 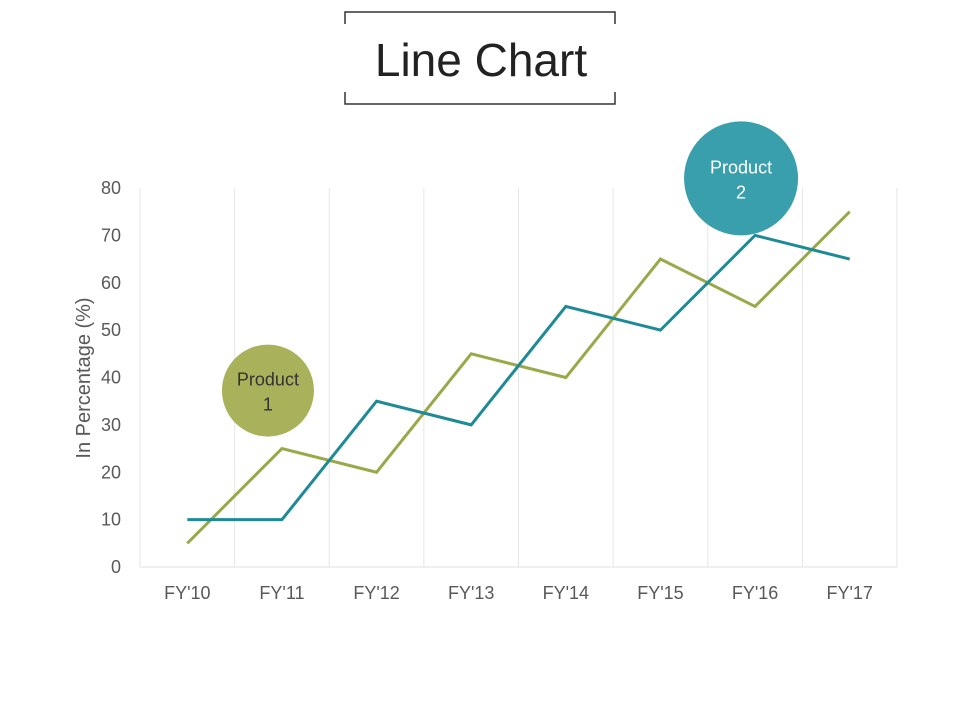 What do you see at coordinates (376, 593) in the screenshot?
I see `x-tick-label: FY'12` at bounding box center [376, 593].